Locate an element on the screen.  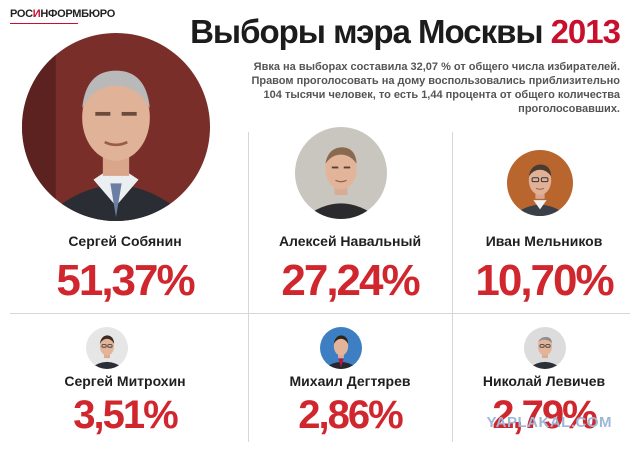
title-main: Выборы мэра Москвы is located at coordinates (366, 31).